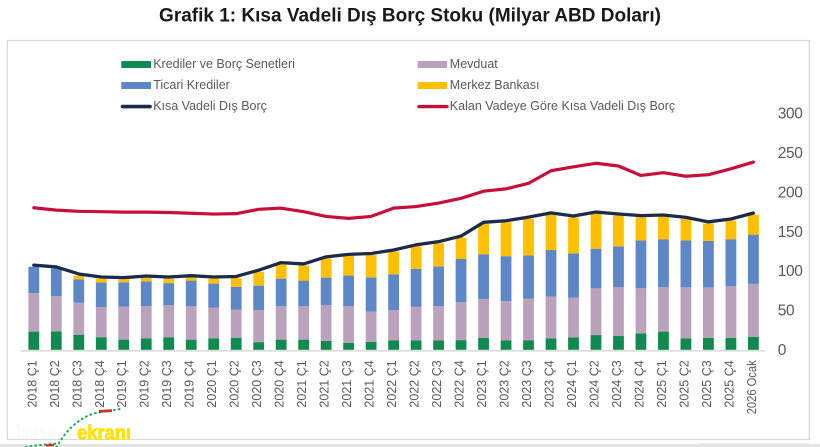  Describe the element at coordinates (752, 387) in the screenshot. I see `svg-text: 2026 Ocak` at that location.